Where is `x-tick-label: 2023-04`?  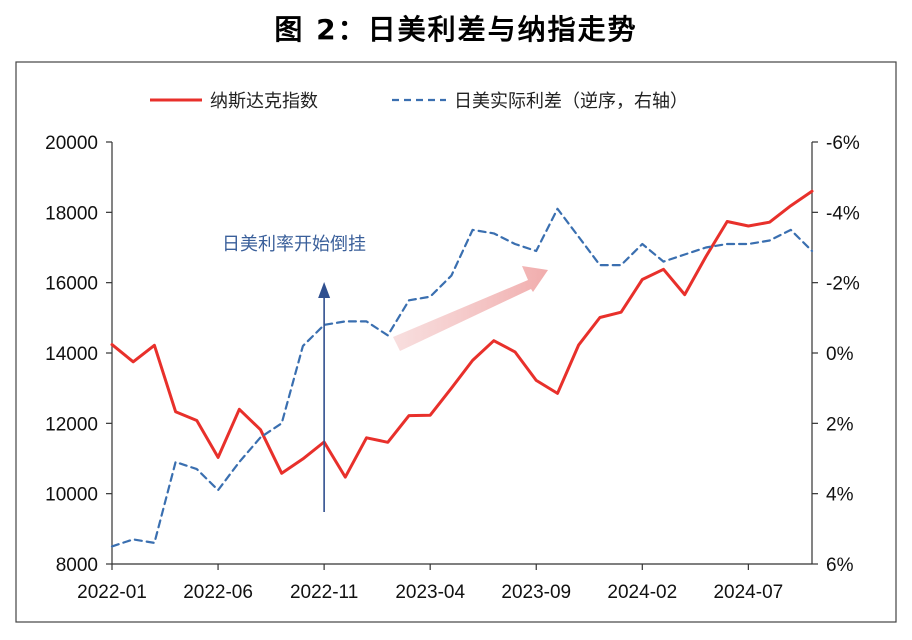
x-tick-label: 2023-04 is located at coordinates (430, 592).